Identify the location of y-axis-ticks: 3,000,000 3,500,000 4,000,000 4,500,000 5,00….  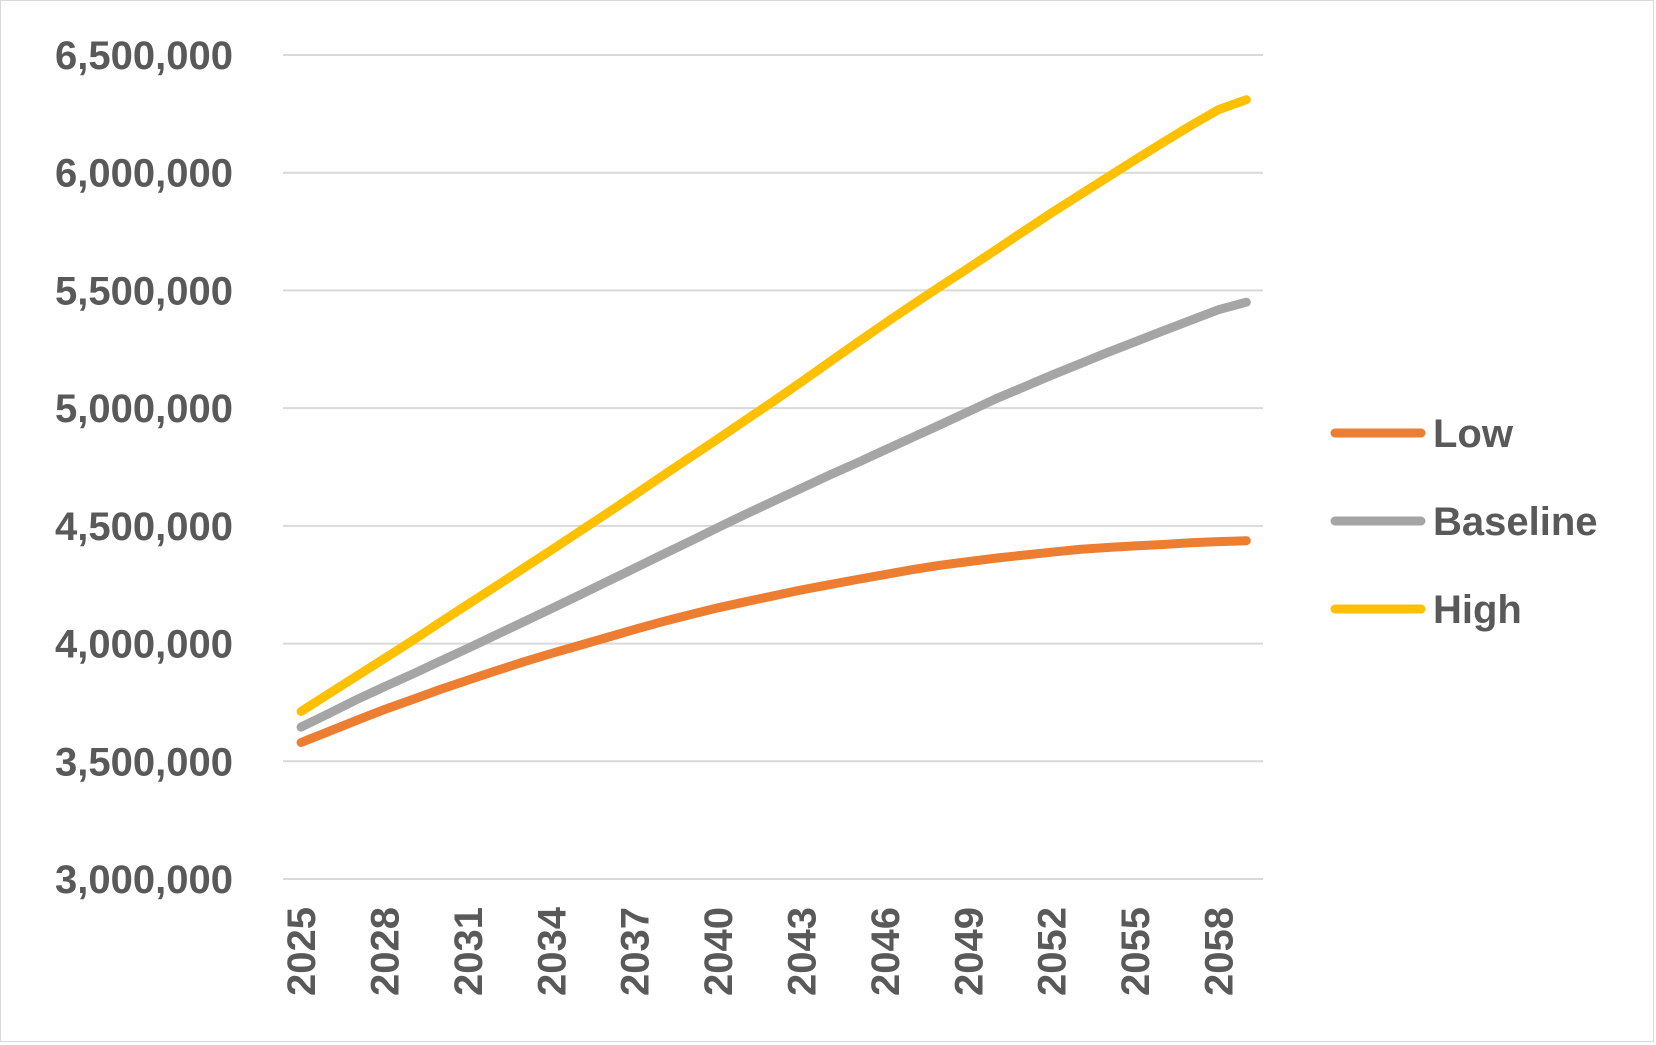
(144, 468).